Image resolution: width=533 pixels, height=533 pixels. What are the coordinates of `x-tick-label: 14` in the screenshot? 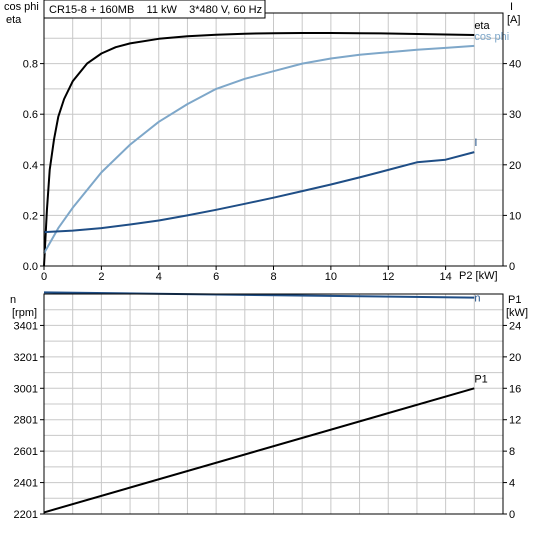 It's located at (446, 277).